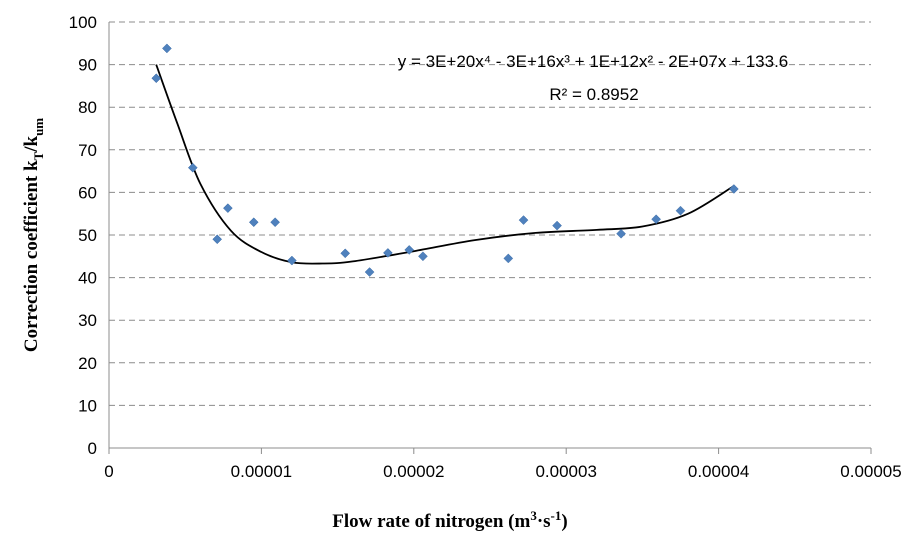 The height and width of the screenshot is (533, 903). What do you see at coordinates (87, 150) in the screenshot?
I see `y-tick-label: 70` at bounding box center [87, 150].